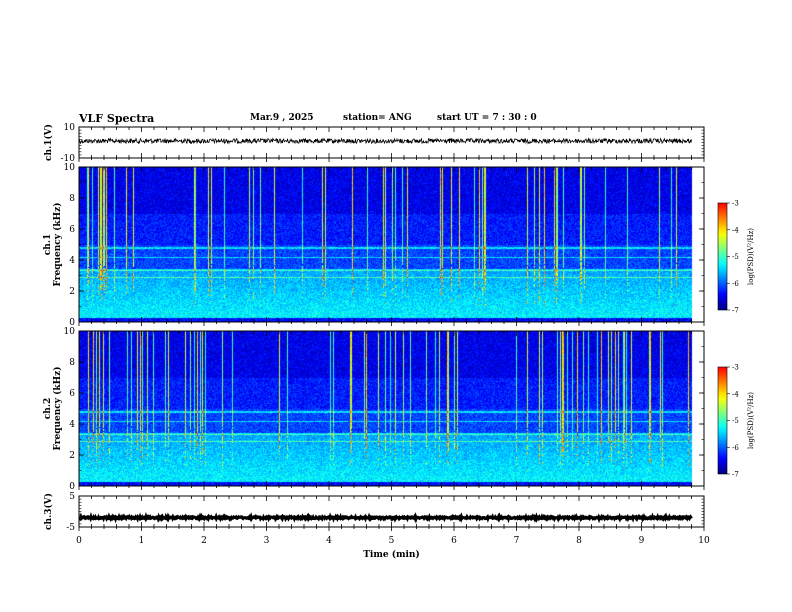 The height and width of the screenshot is (612, 792). I want to click on y-axis-label: ch.2, so click(48, 408).